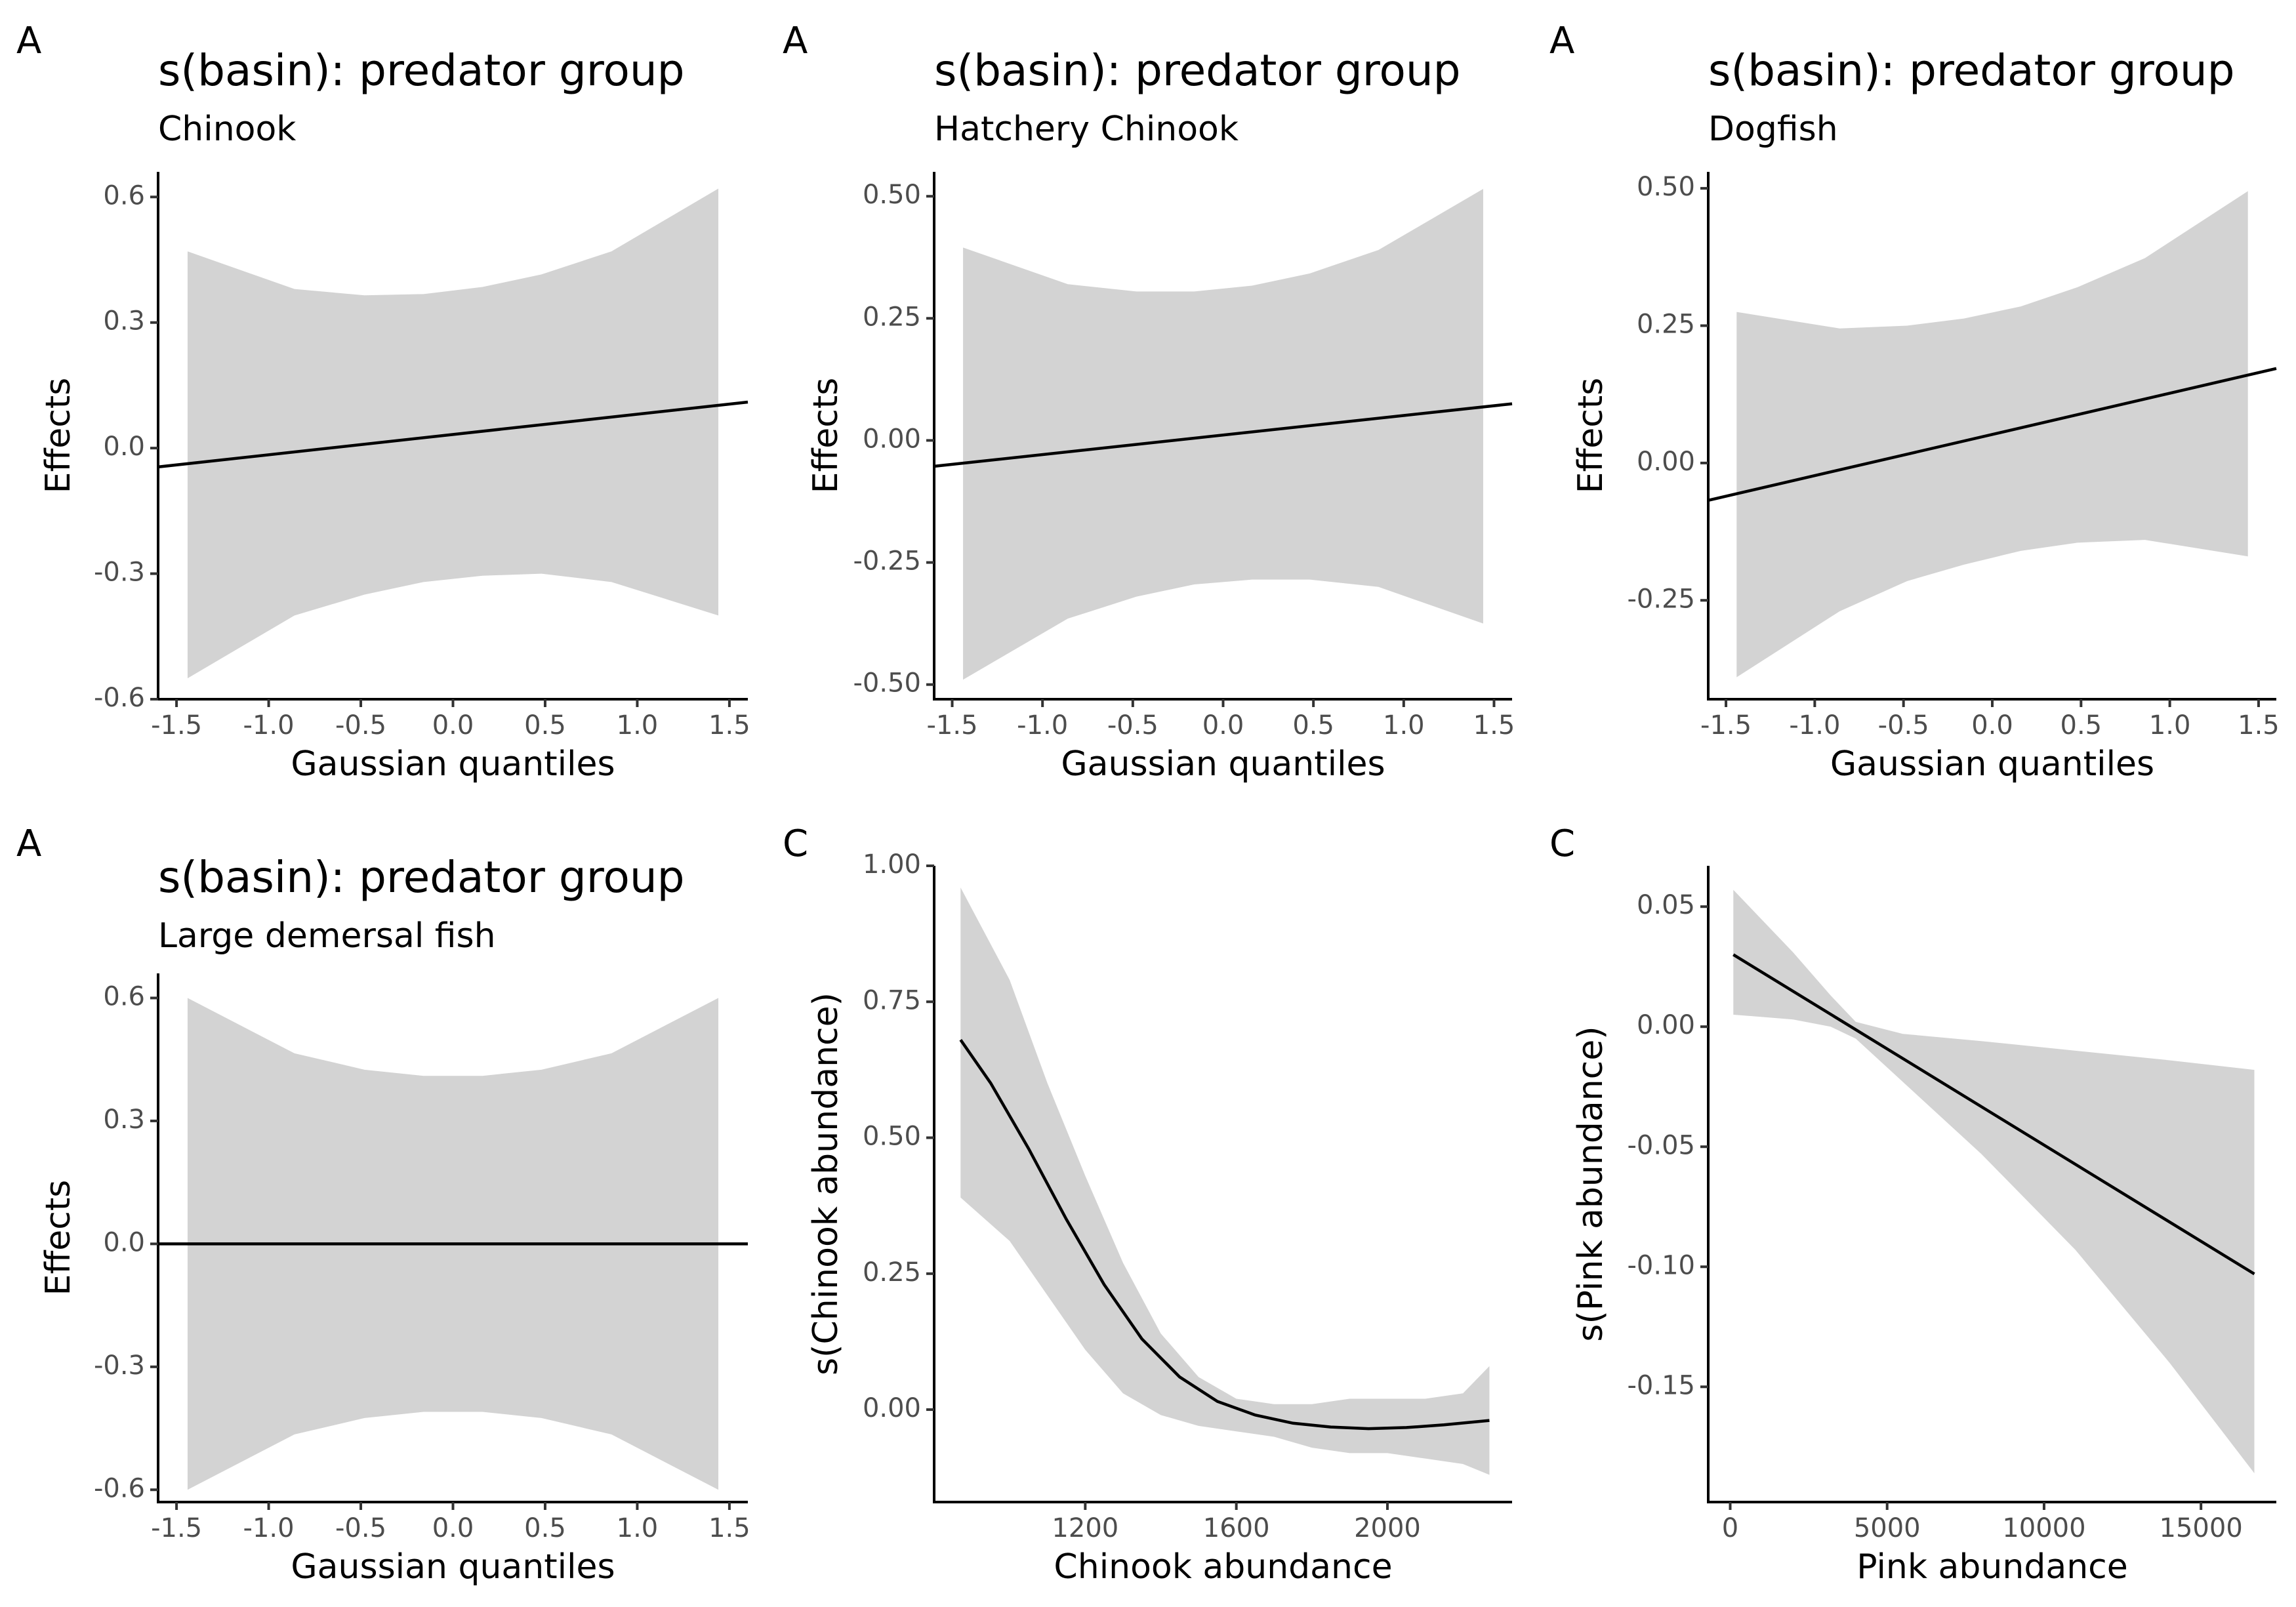 Image resolution: width=2296 pixels, height=1607 pixels. Describe the element at coordinates (327, 936) in the screenshot. I see `panel-subtitle: Large demersal fish` at that location.